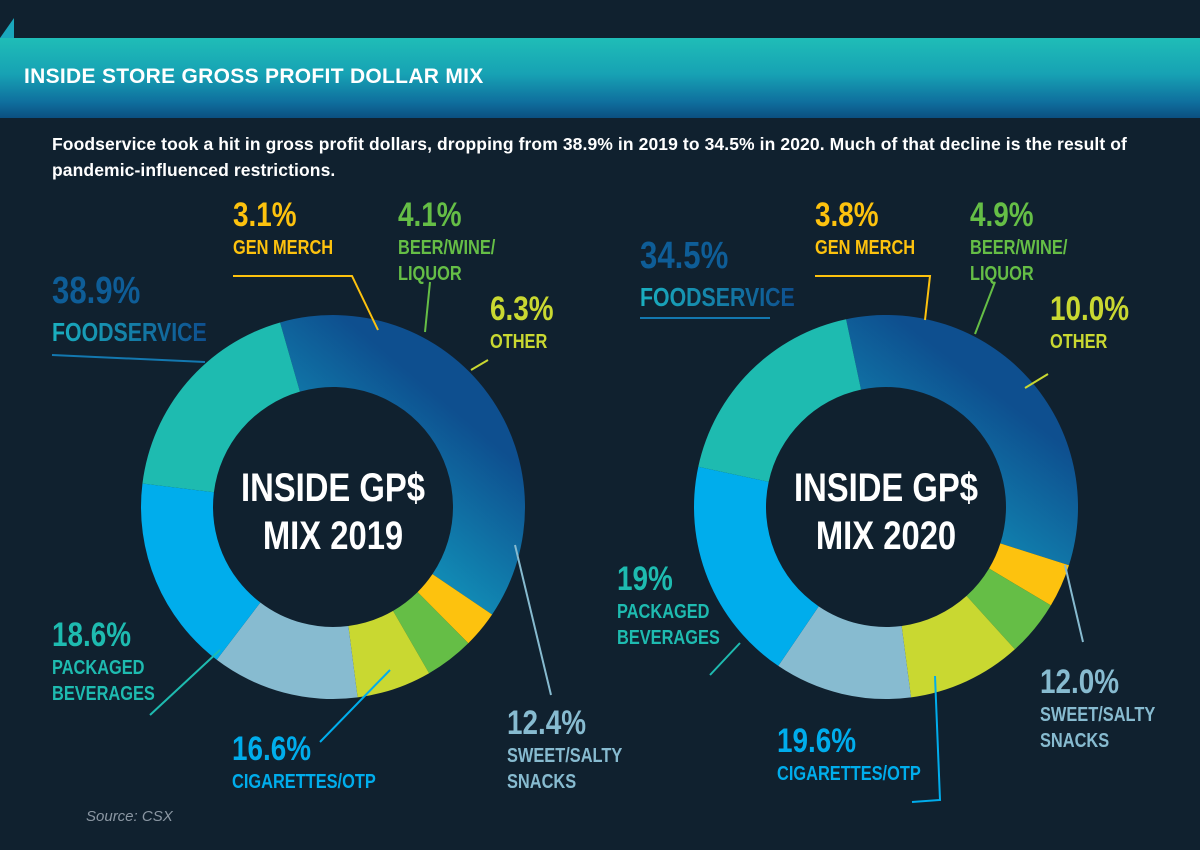 Image resolution: width=1200 pixels, height=850 pixels. What do you see at coordinates (886, 535) in the screenshot?
I see `center-label-line-2: MIX 2020` at bounding box center [886, 535].